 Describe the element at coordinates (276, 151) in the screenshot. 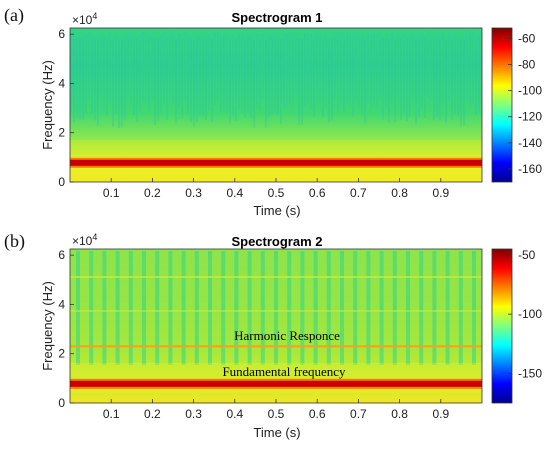

I see `noise-layer` at that location.